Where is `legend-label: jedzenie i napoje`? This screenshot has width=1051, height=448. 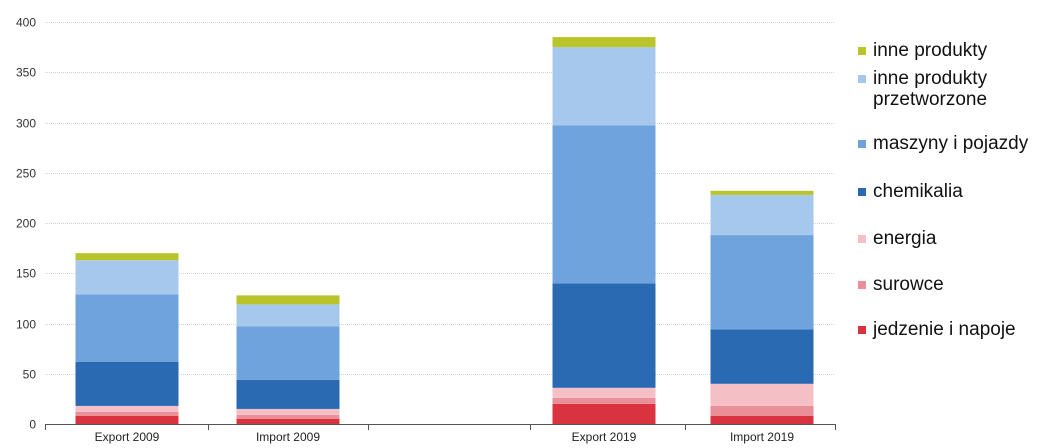 legend-label: jedzenie i napoje is located at coordinates (944, 329).